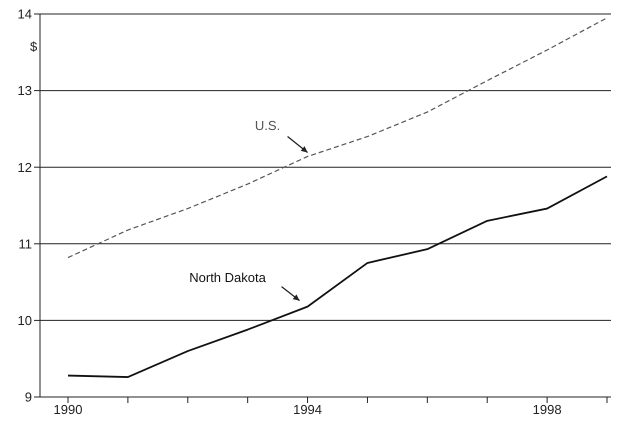  What do you see at coordinates (228, 278) in the screenshot?
I see `text: North Dakota` at bounding box center [228, 278].